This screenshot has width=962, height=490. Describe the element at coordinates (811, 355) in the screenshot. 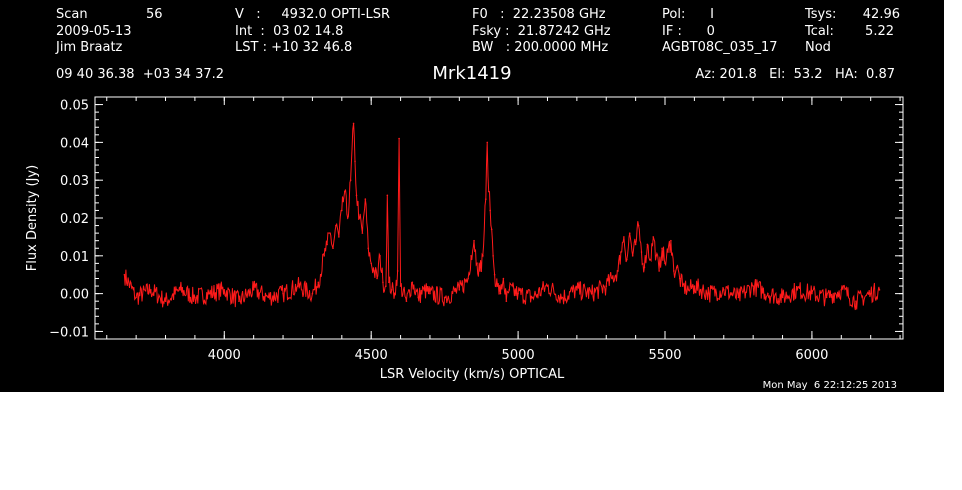

I see `x-tick-label: 6000` at that location.